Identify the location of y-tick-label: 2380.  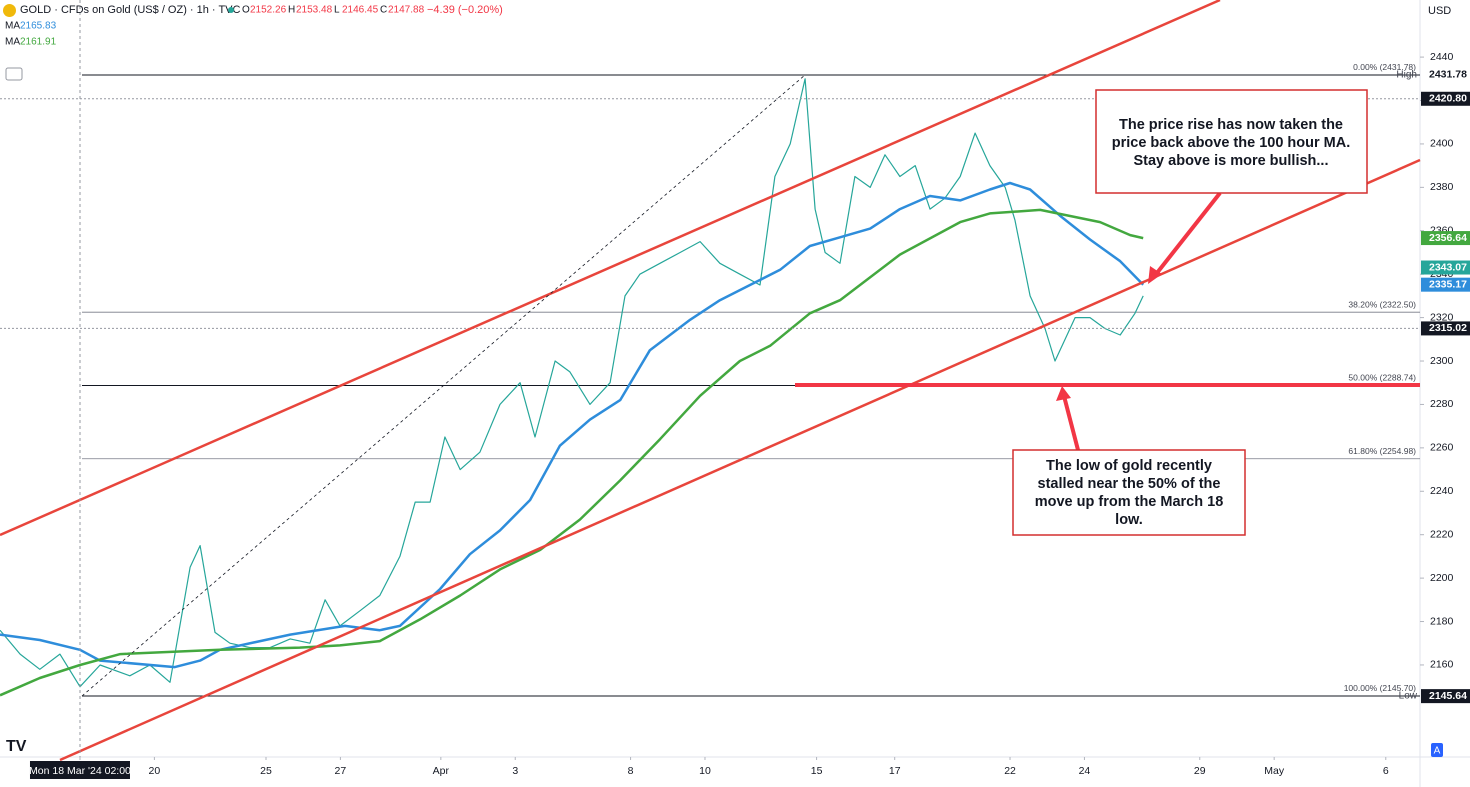
(1442, 187).